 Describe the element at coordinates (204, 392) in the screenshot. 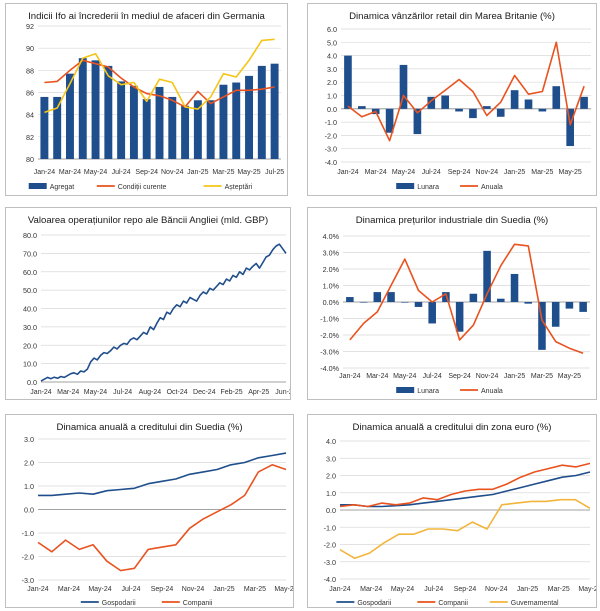

I see `x-tick-label: Dec-24` at that location.